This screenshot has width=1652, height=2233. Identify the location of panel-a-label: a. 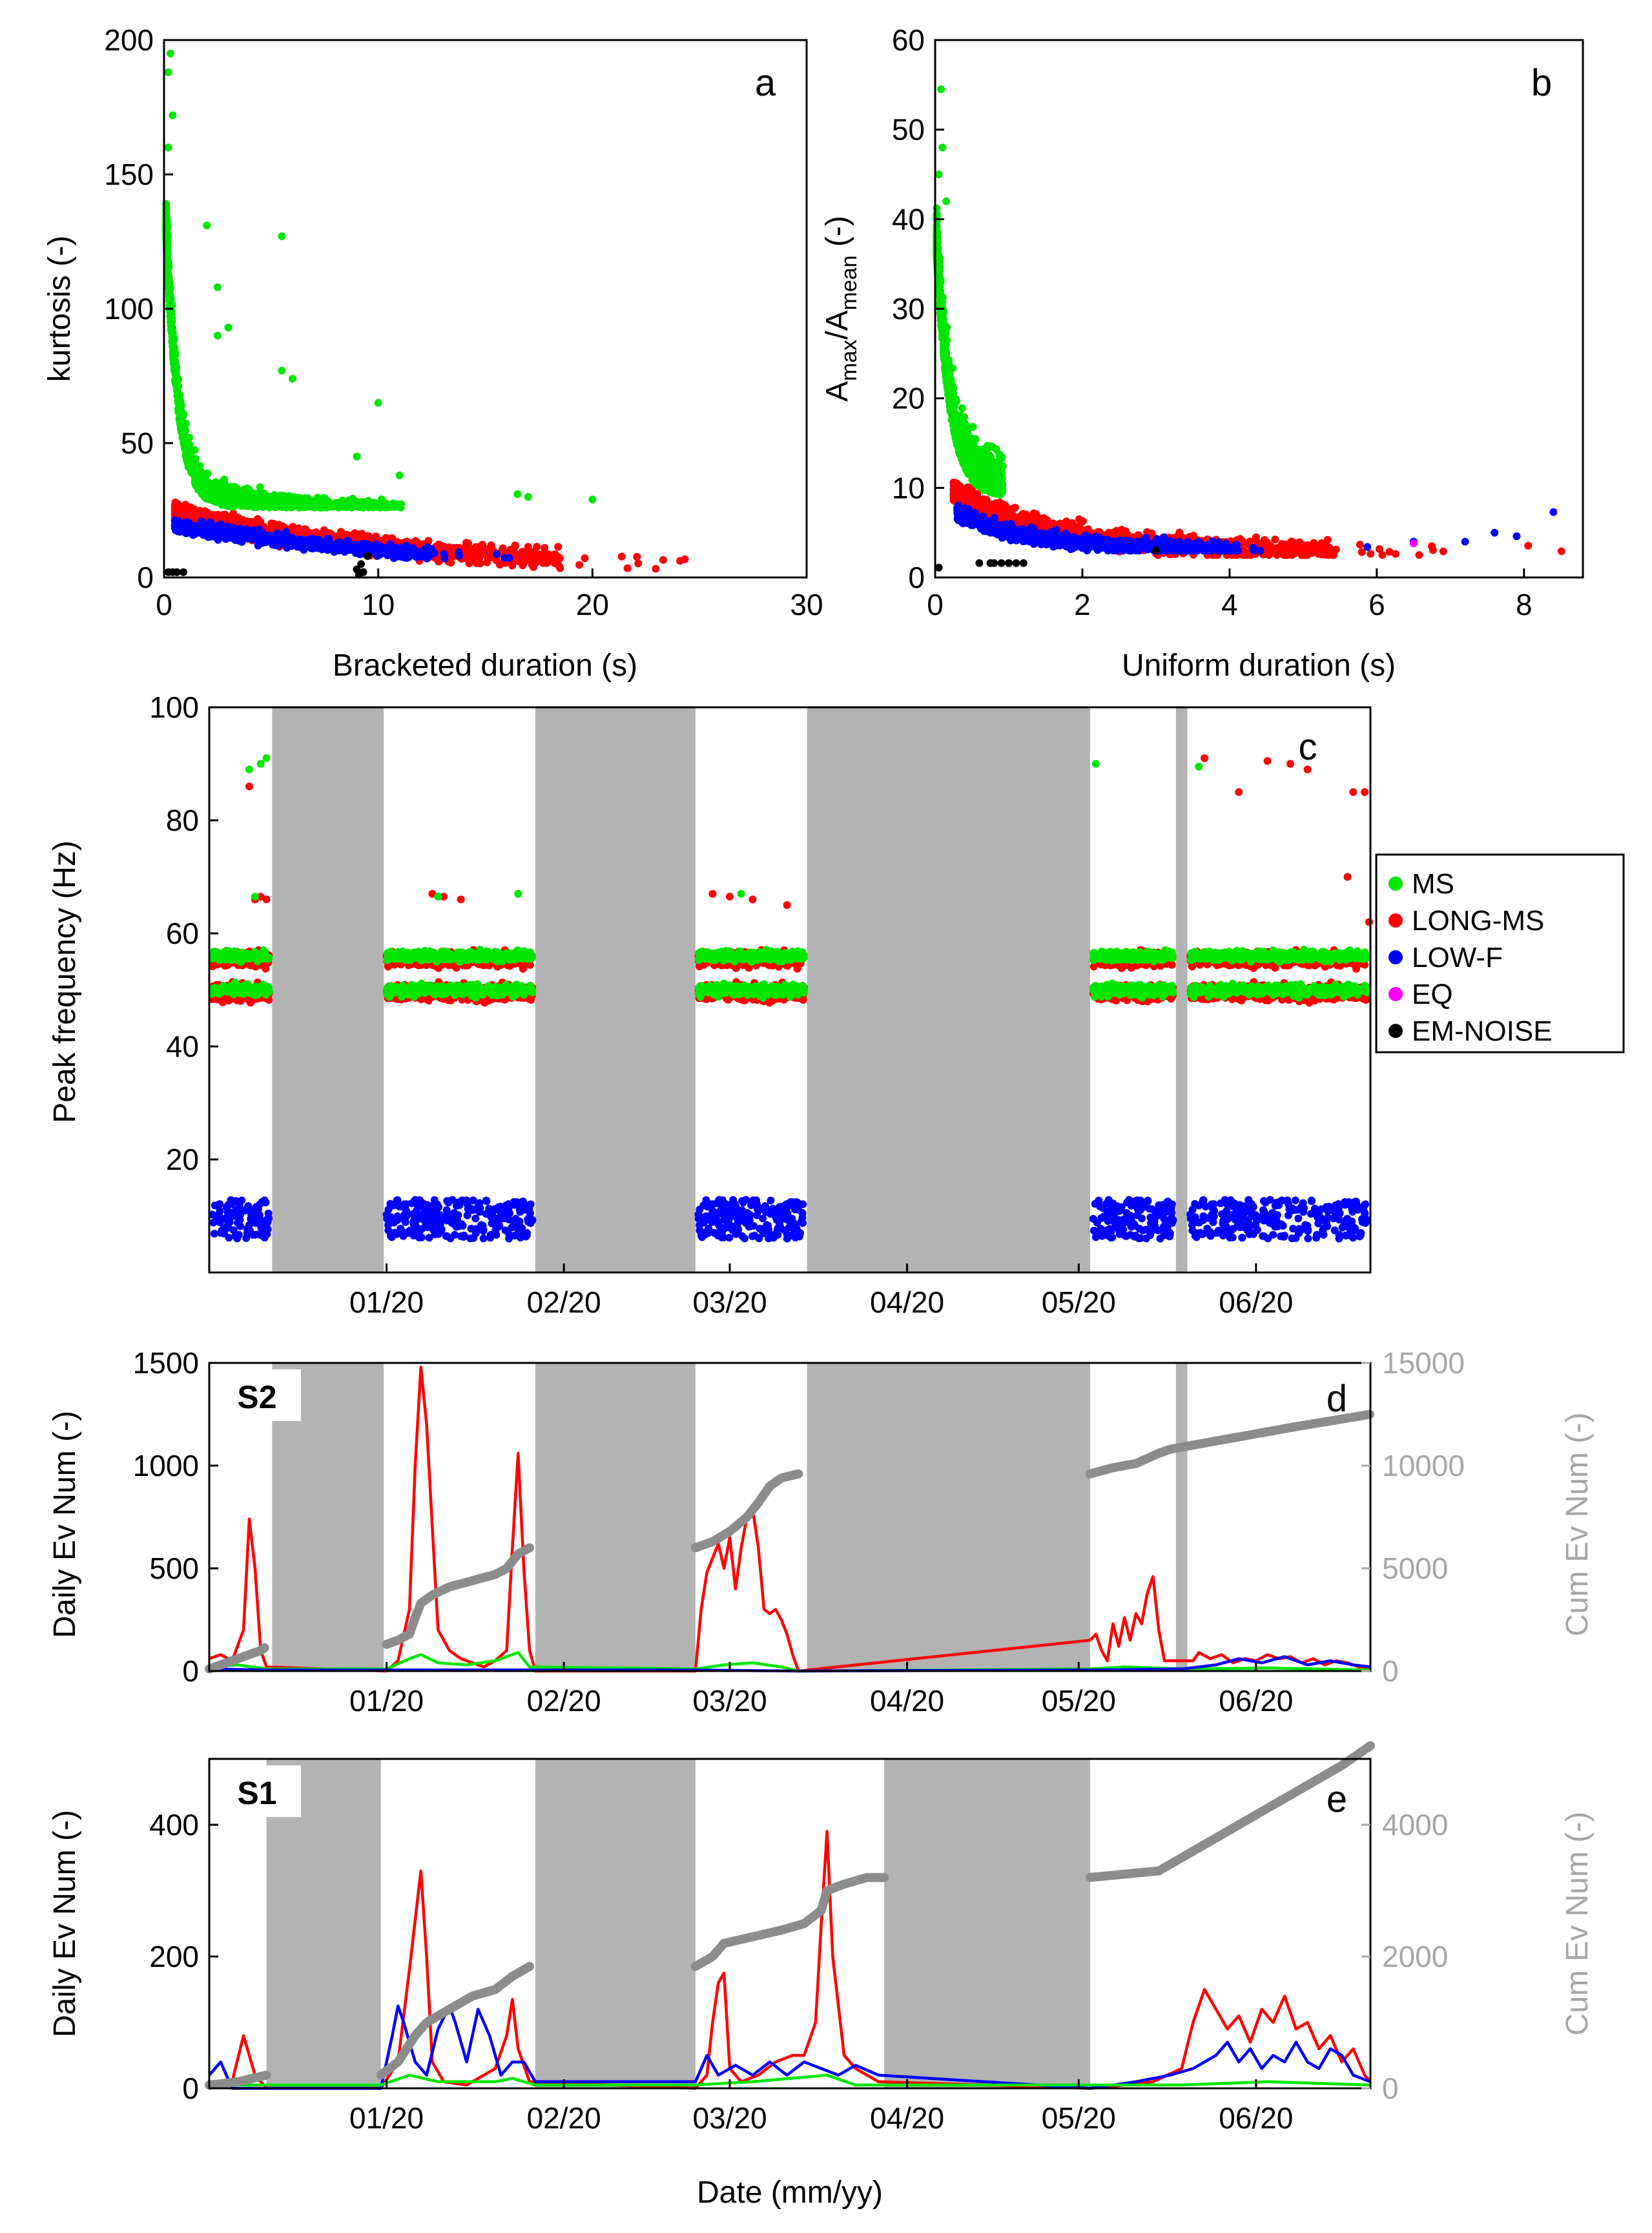
(765, 83).